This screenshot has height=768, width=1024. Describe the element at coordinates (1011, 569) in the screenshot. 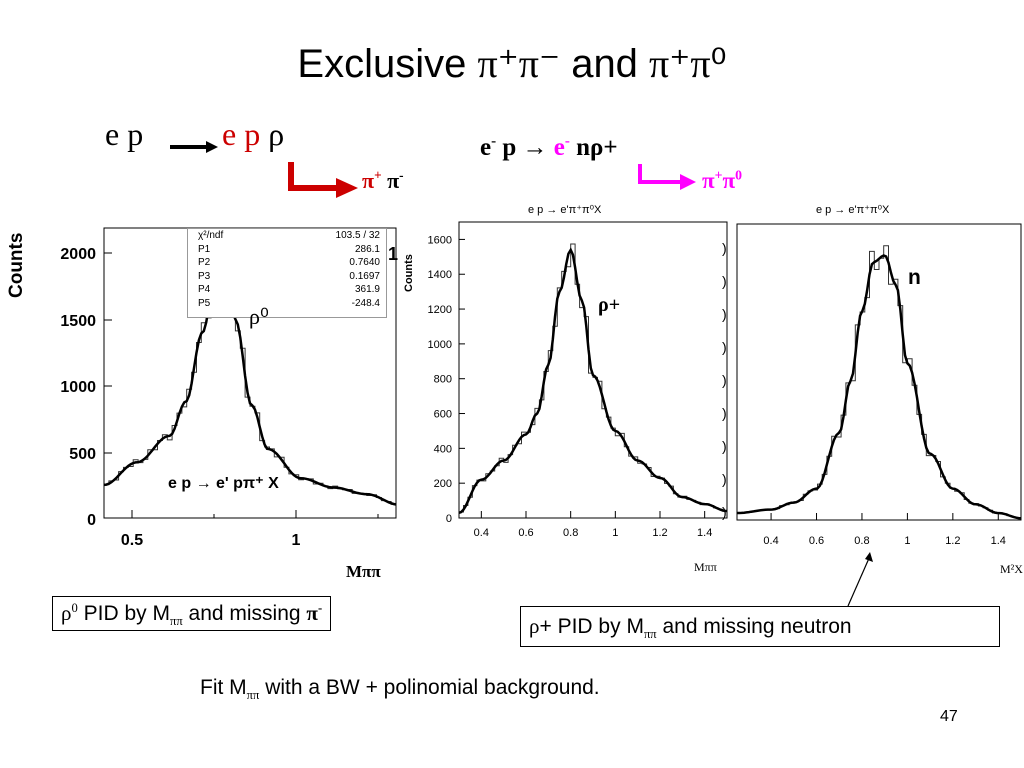

I see `right-plot-xlabel: M²X` at that location.